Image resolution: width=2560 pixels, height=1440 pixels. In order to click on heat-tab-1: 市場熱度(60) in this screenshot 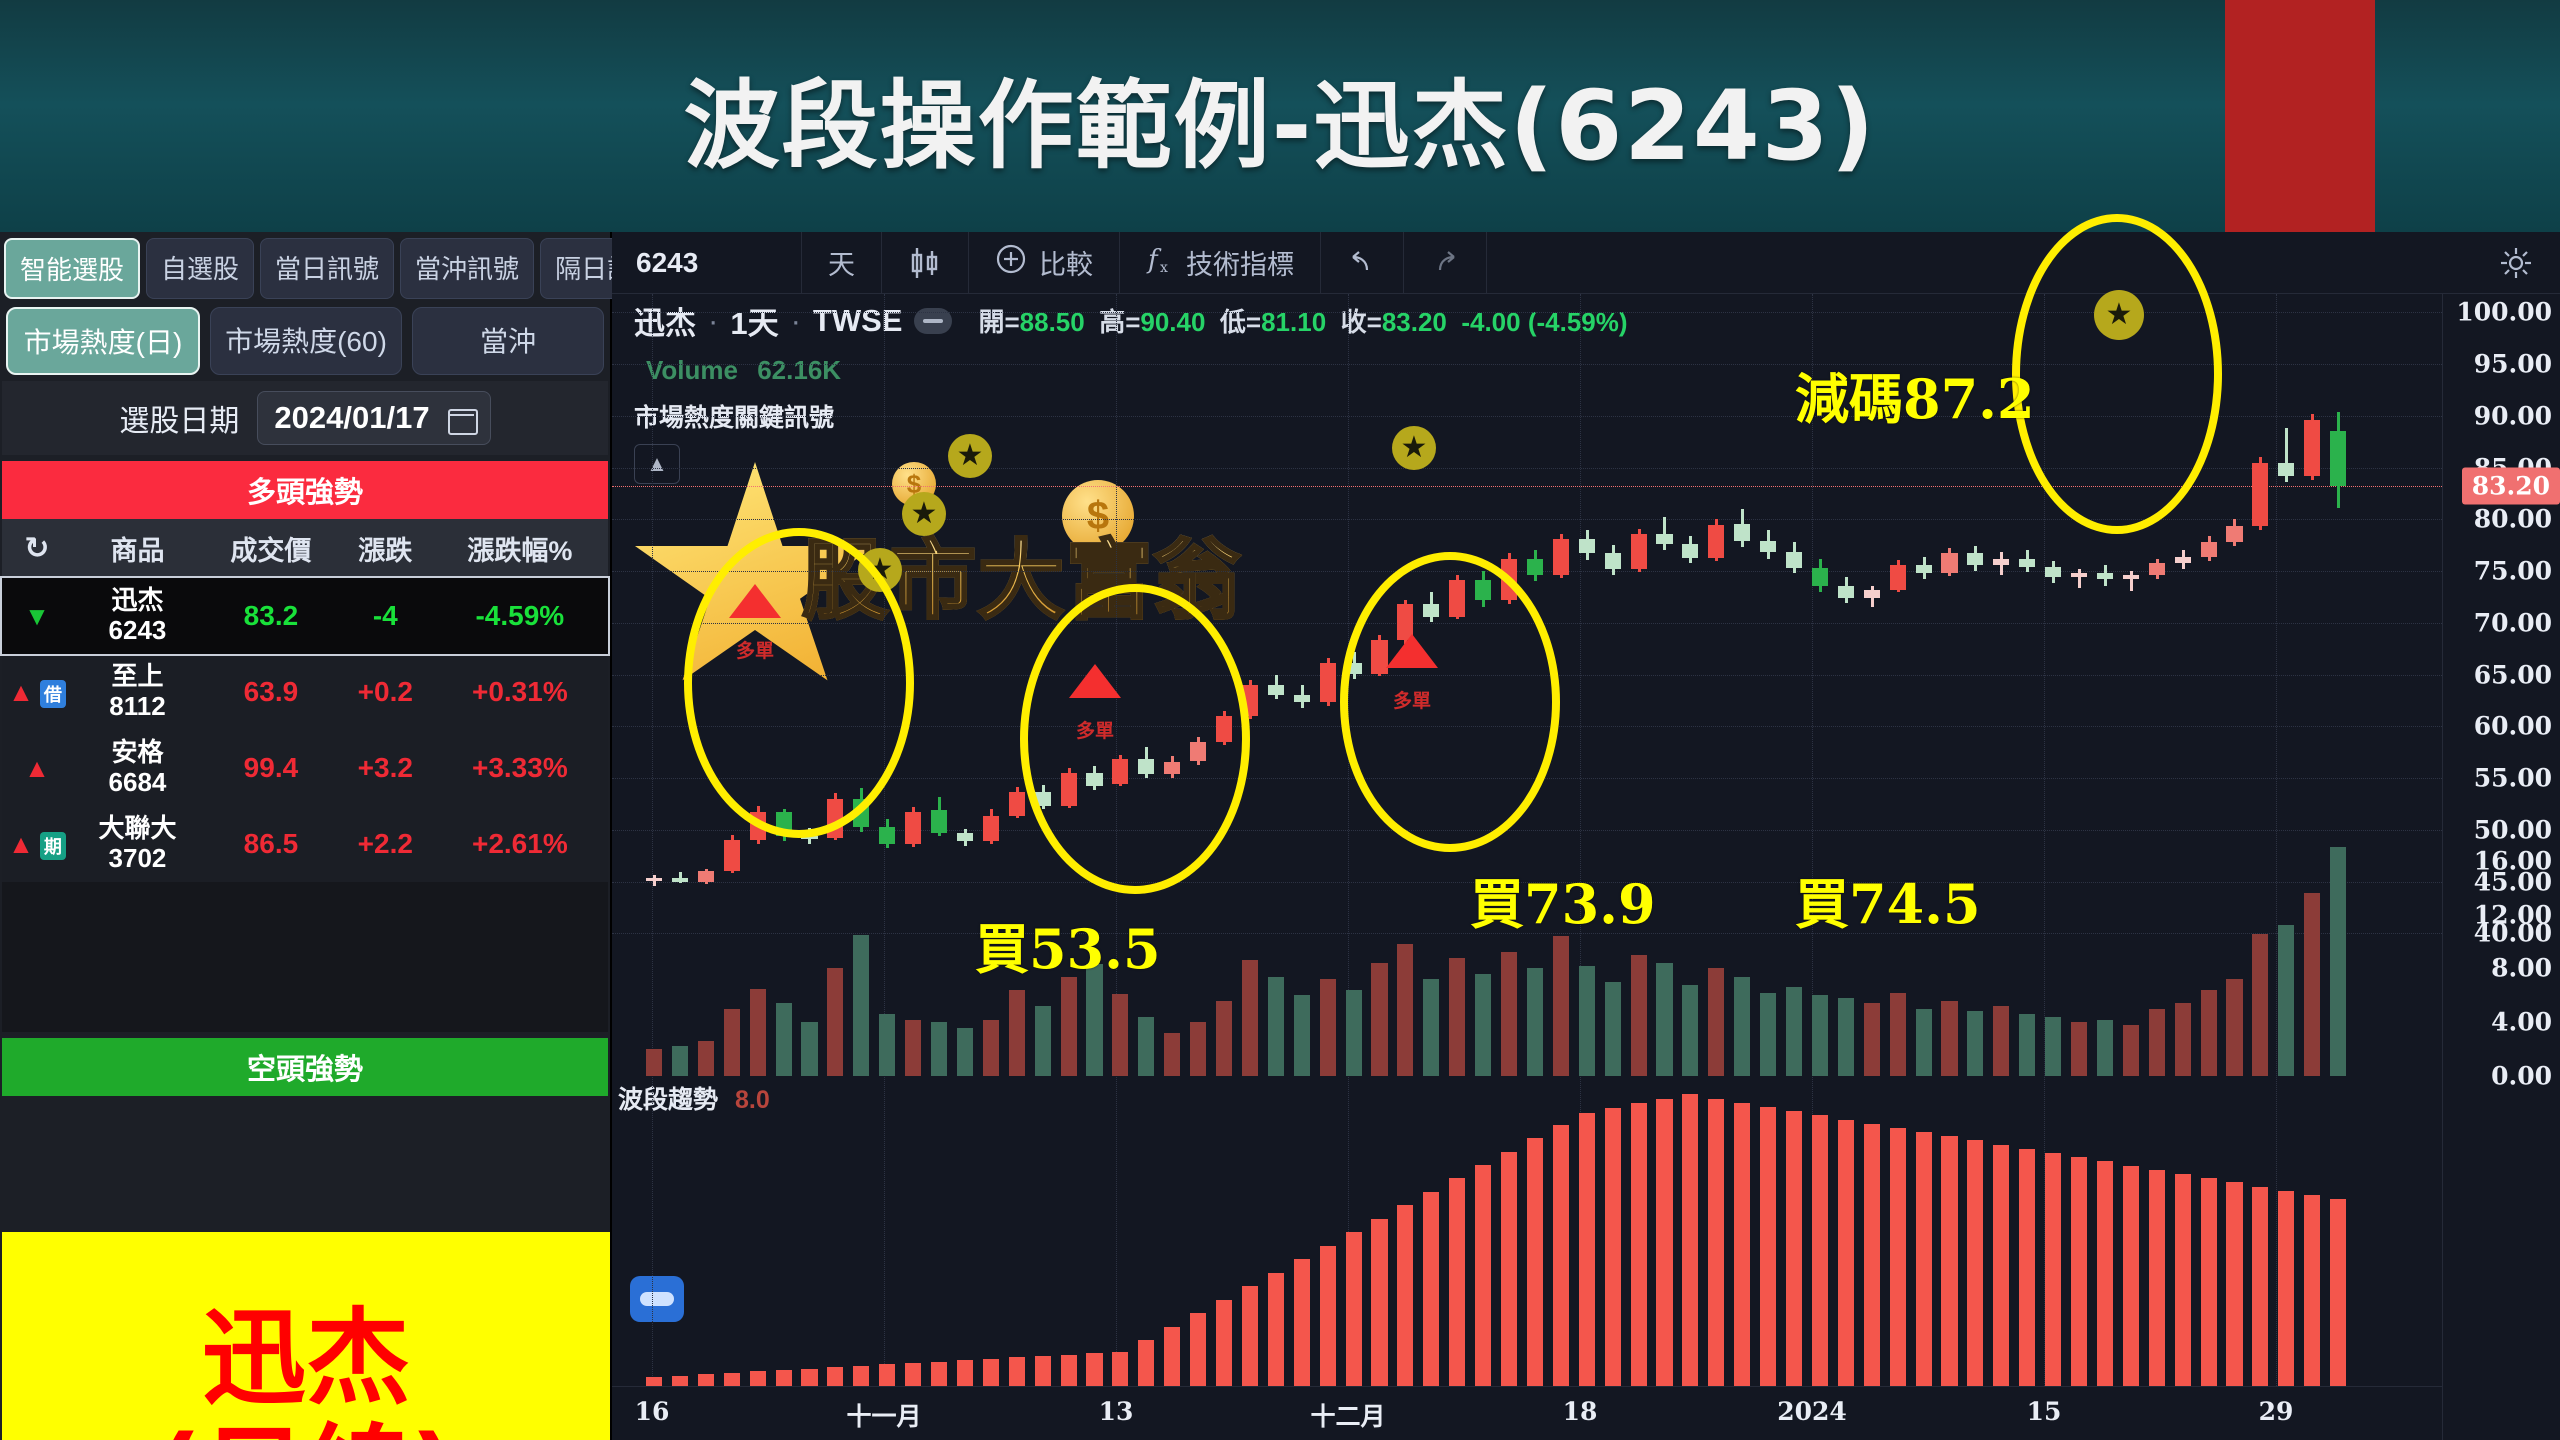, I will do `click(306, 341)`.